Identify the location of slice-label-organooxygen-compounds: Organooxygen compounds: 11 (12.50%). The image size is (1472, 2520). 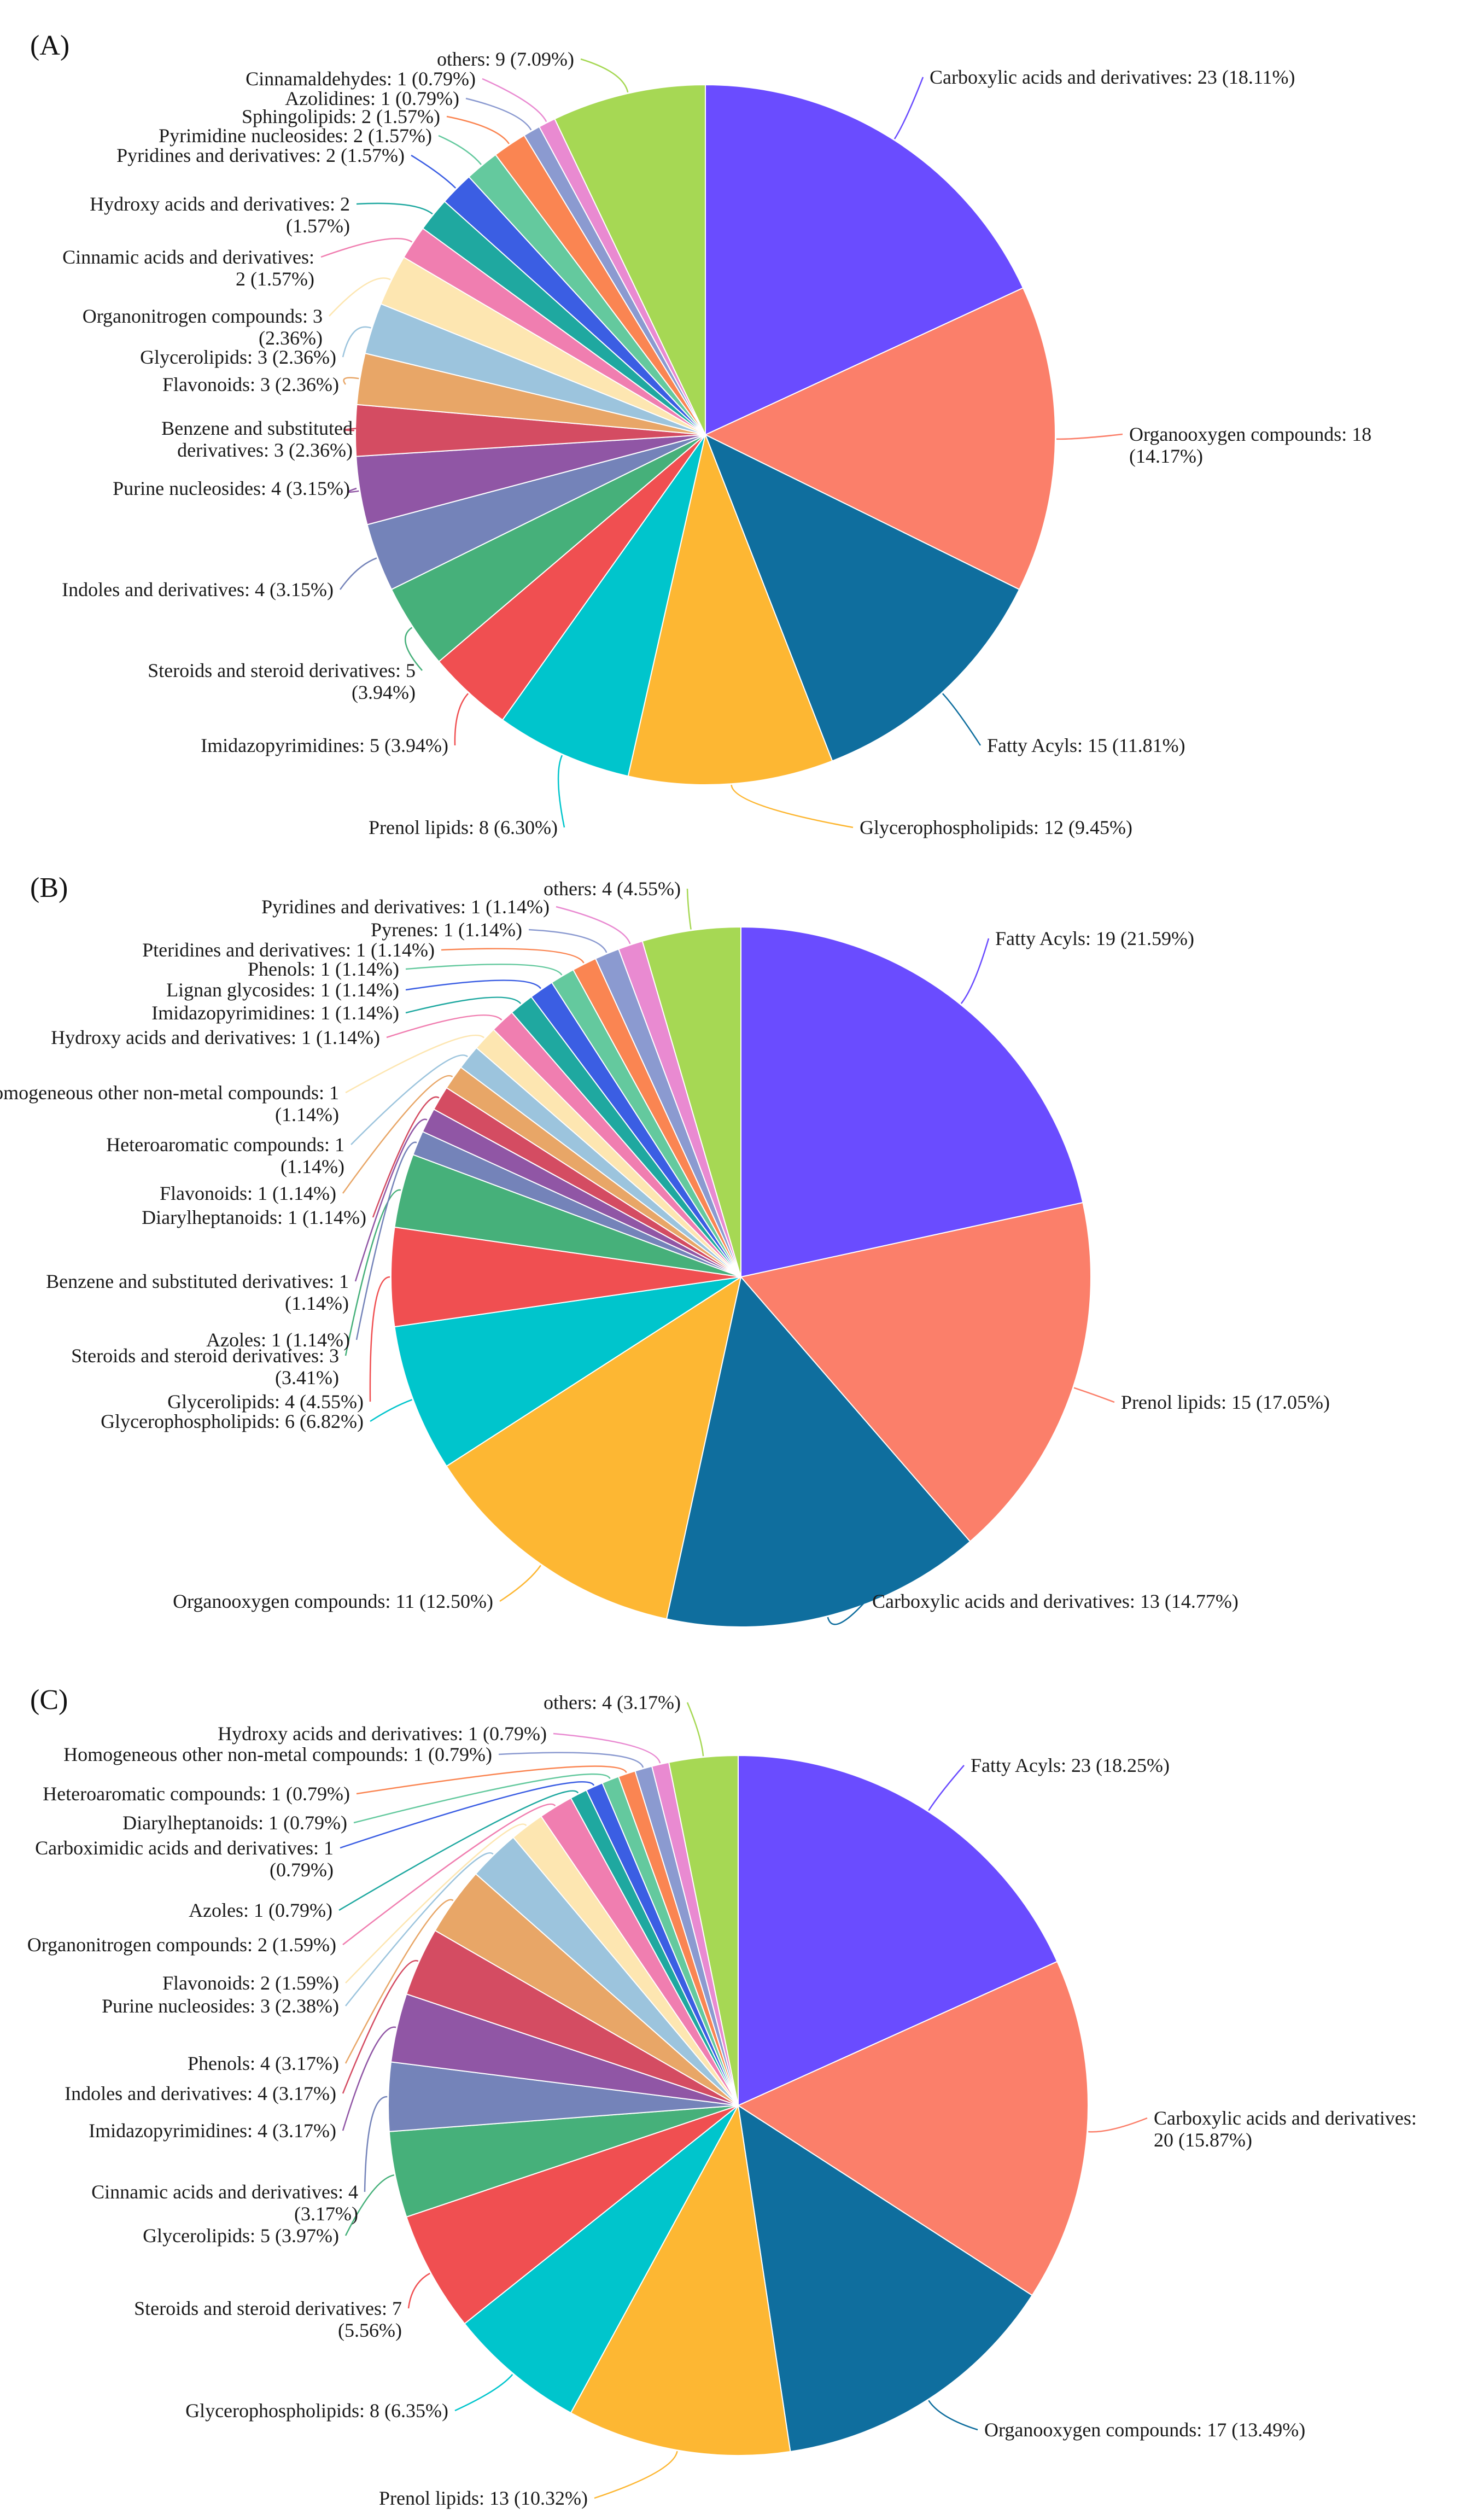
(333, 1601).